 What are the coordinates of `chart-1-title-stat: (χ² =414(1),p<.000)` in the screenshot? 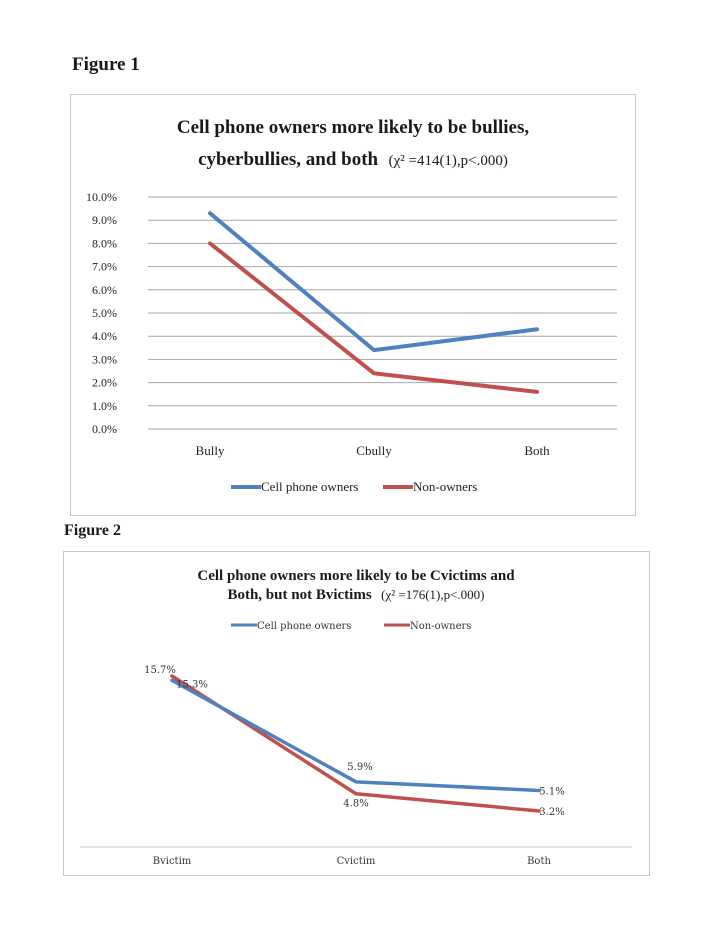 It's located at (448, 161).